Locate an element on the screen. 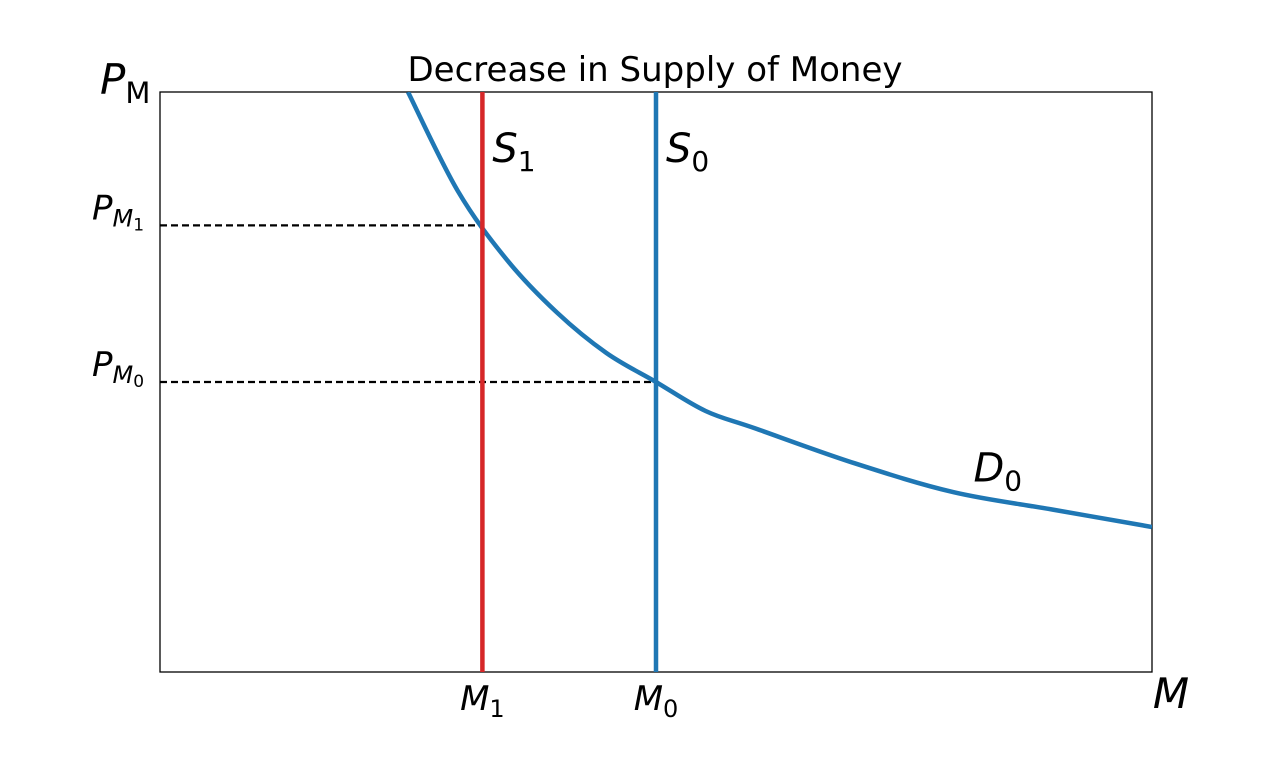 This screenshot has height=768, width=1280. chart-title: Decrease in Supply of Money is located at coordinates (655, 70).